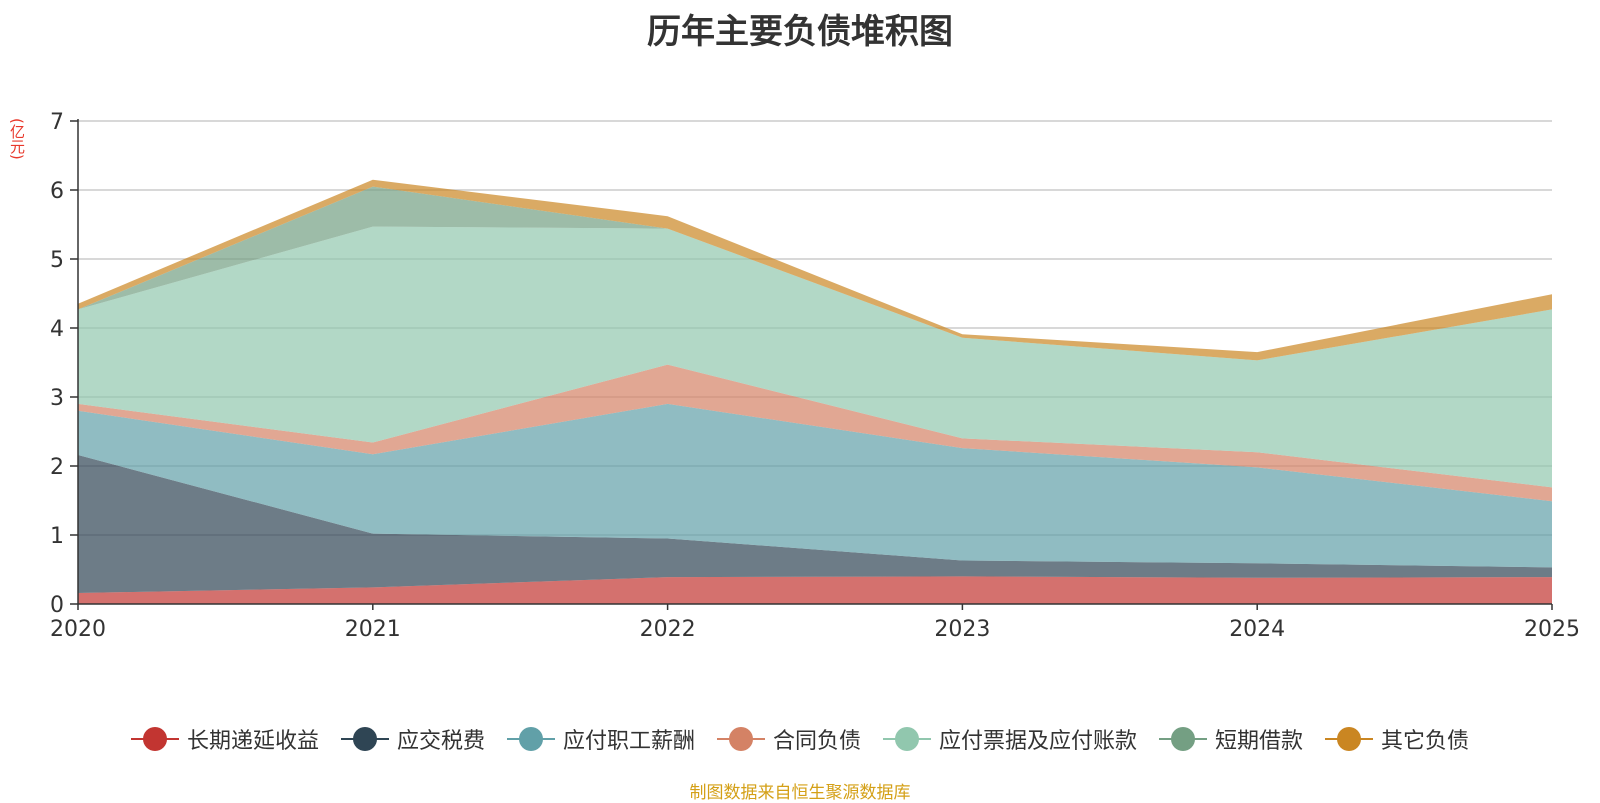  Describe the element at coordinates (1259, 741) in the screenshot. I see `legend-label: 短期借款` at that location.